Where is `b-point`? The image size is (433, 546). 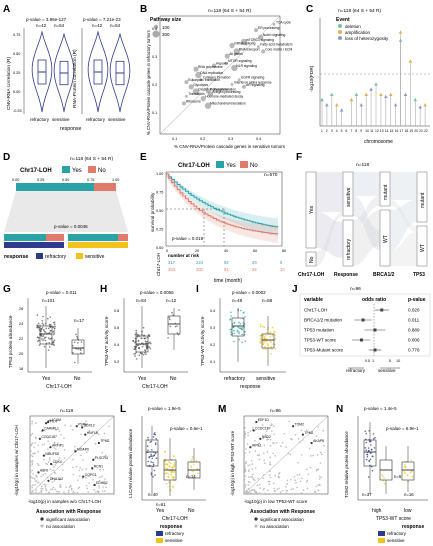
b-point is located at coordinates (196, 91).